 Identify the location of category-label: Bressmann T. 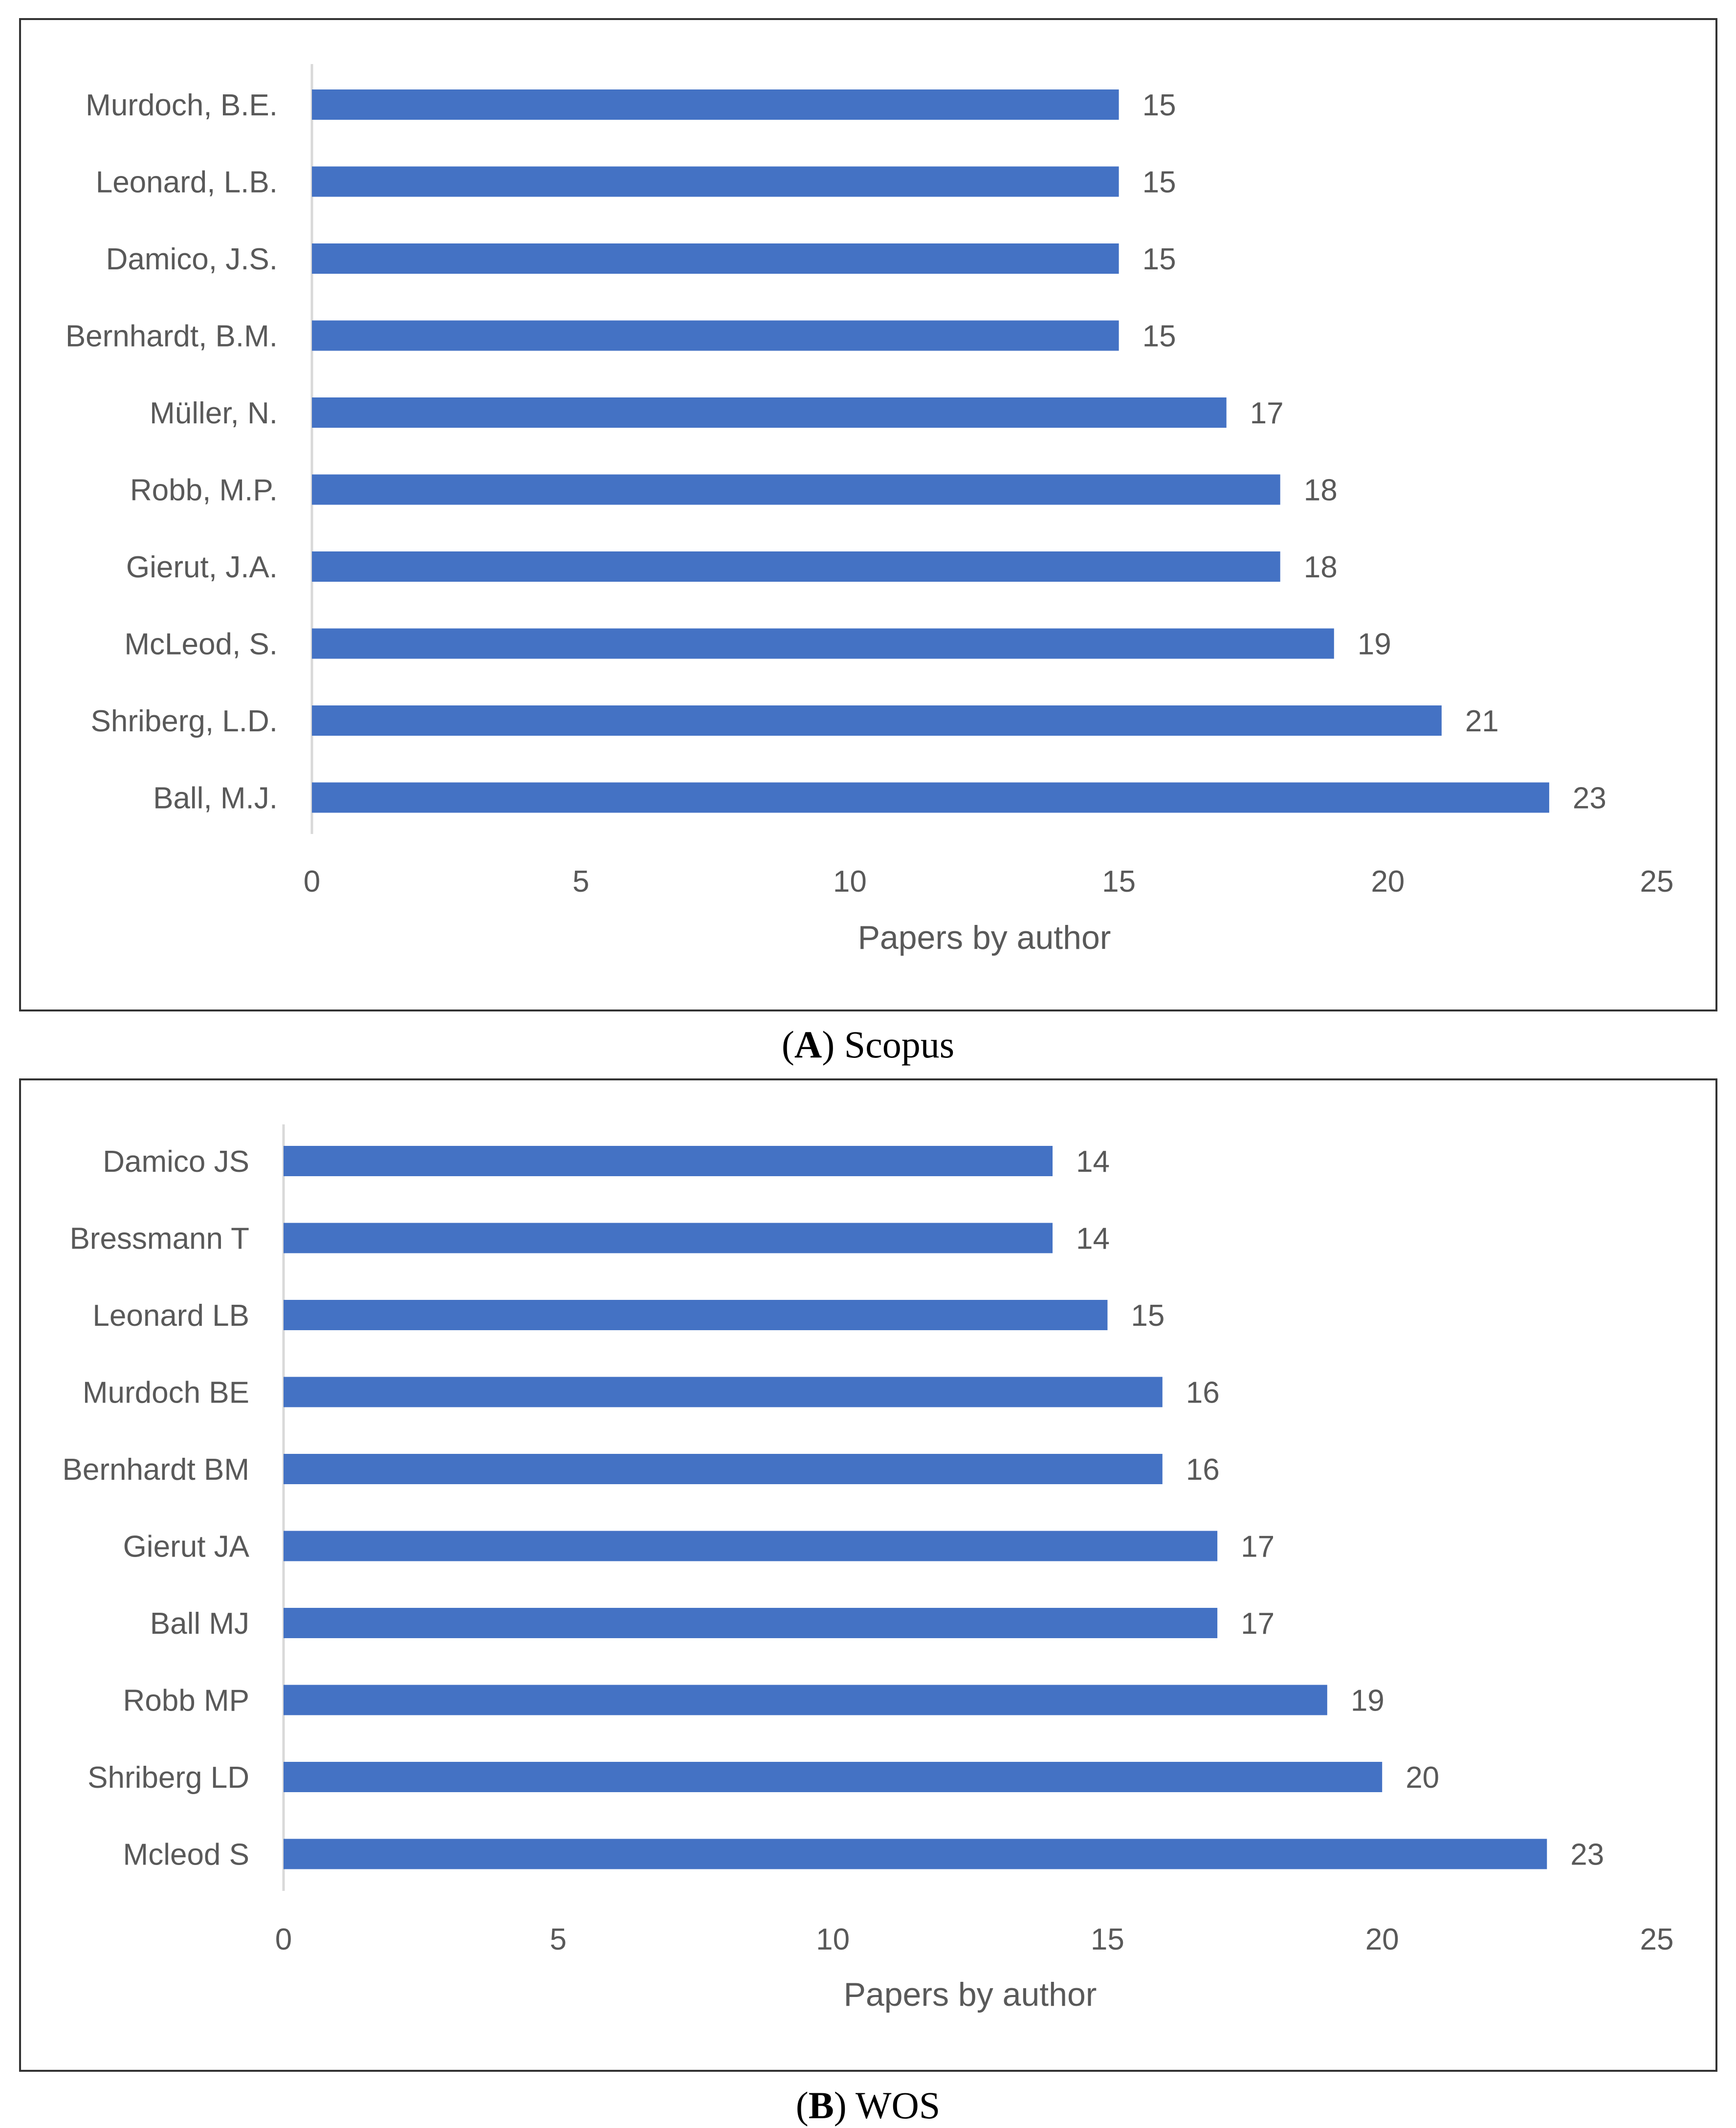
(159, 1239).